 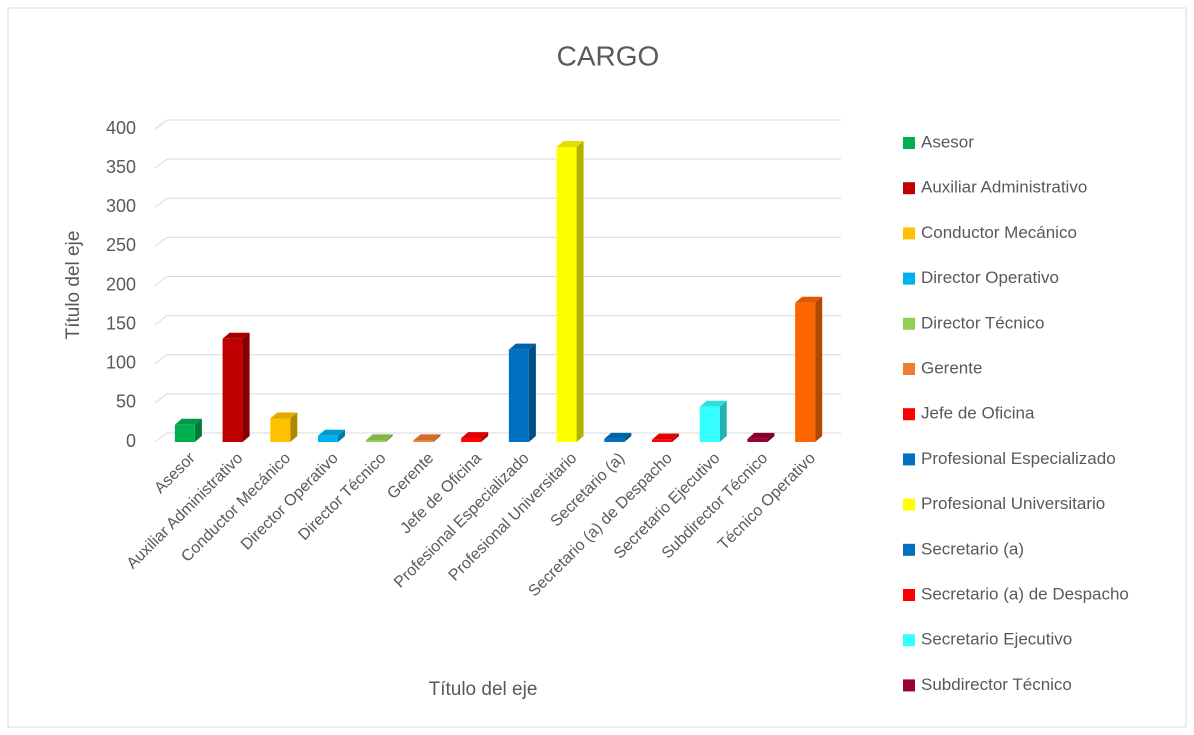 I want to click on legend-label: Secretario (a) de Despacho, so click(x=1025, y=593).